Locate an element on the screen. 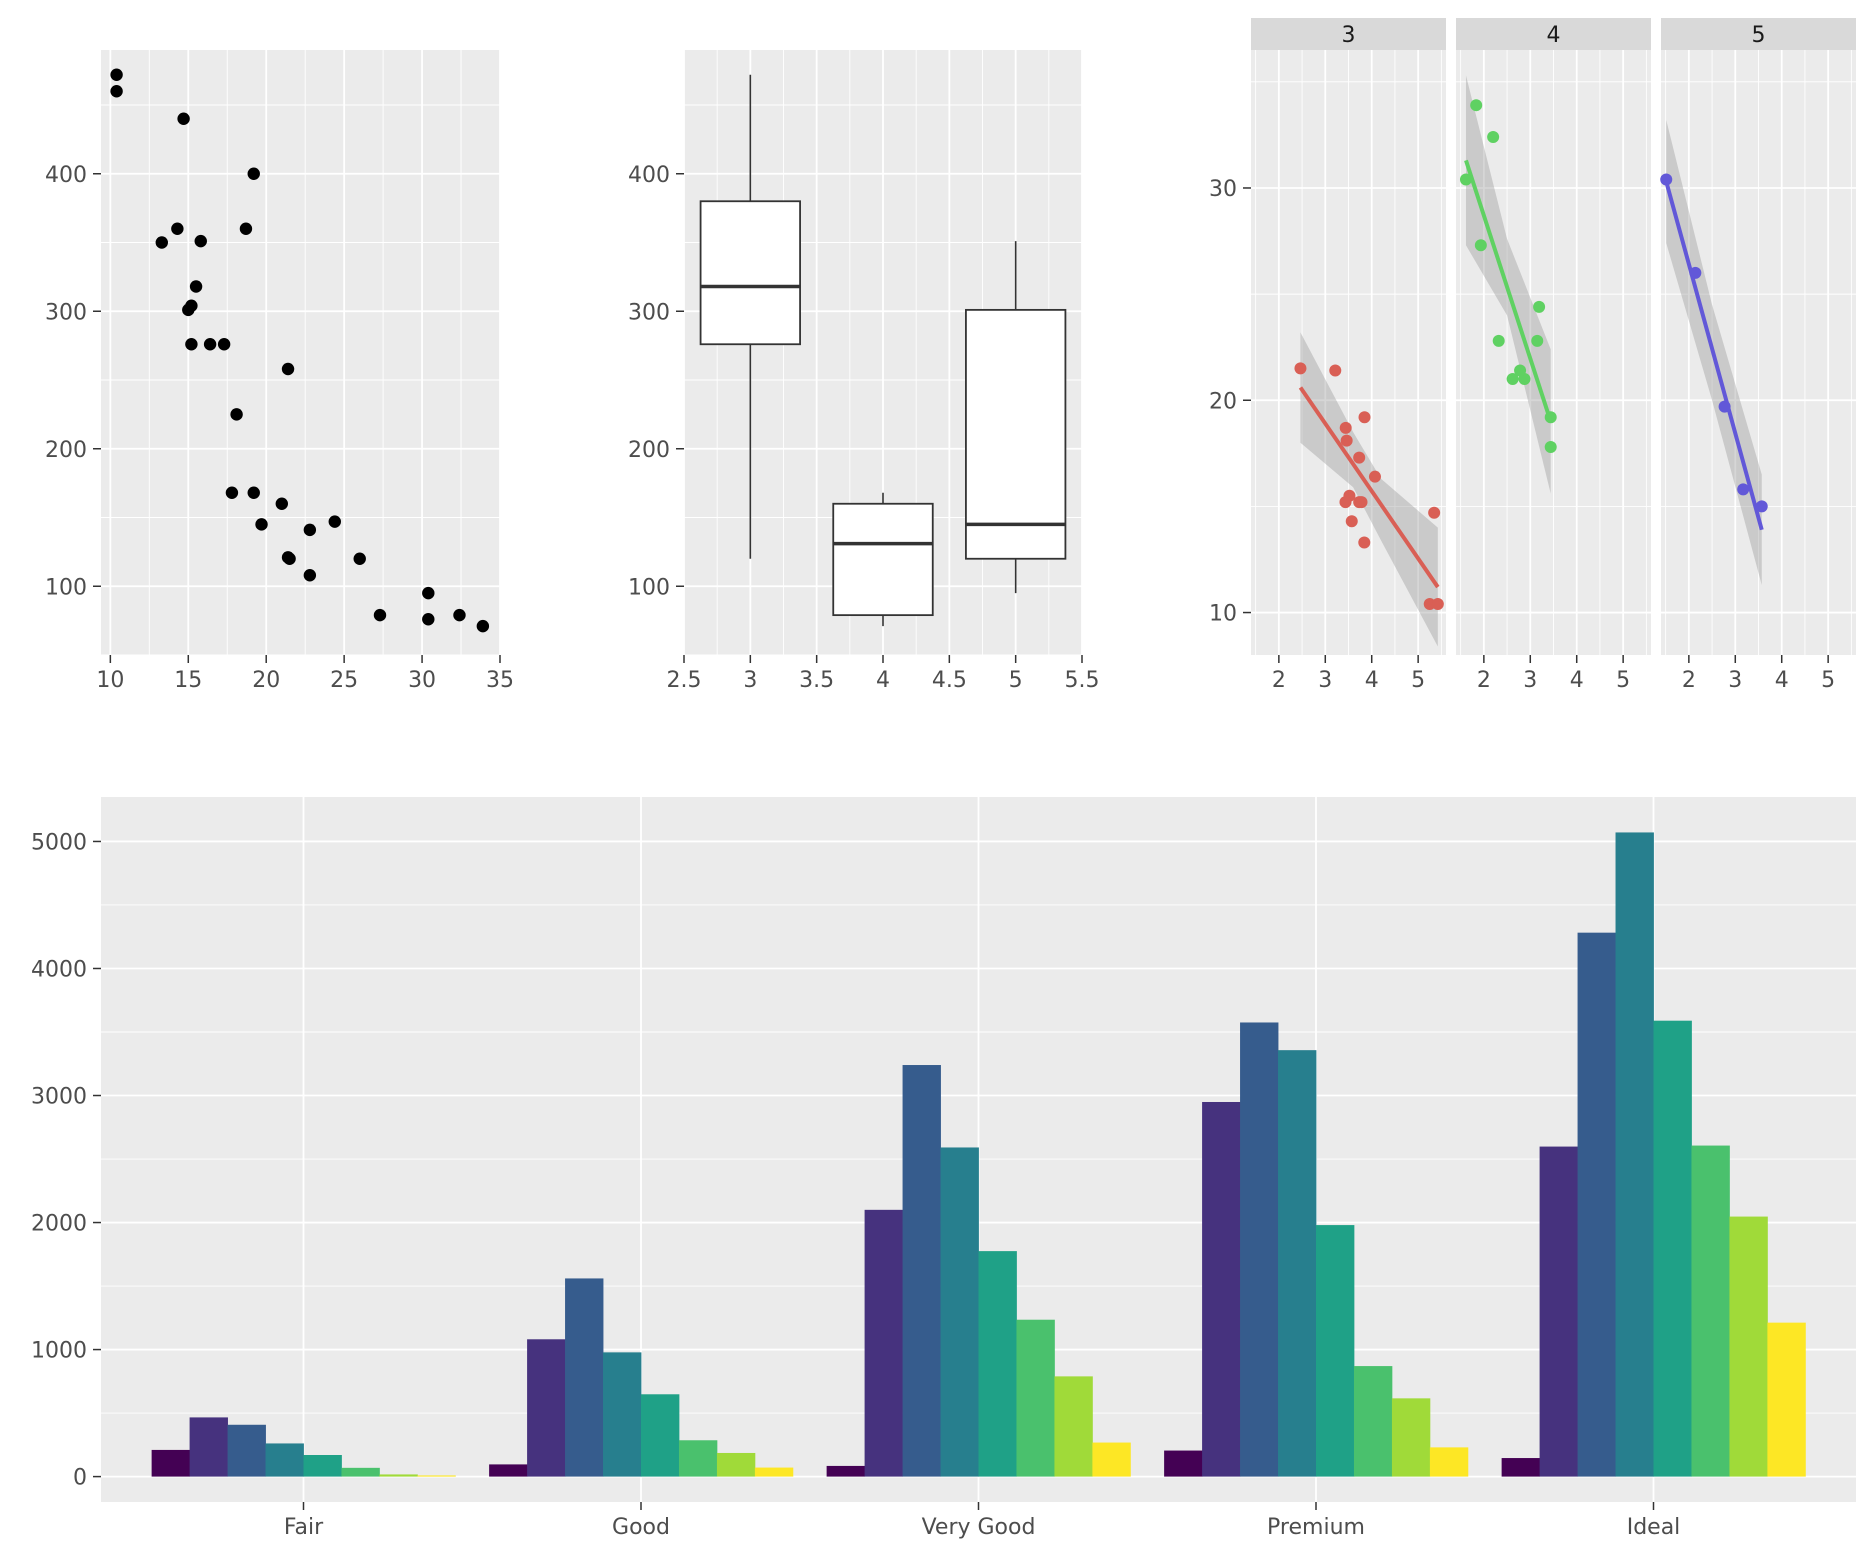  y-tick-label: 4000 is located at coordinates (59, 969).